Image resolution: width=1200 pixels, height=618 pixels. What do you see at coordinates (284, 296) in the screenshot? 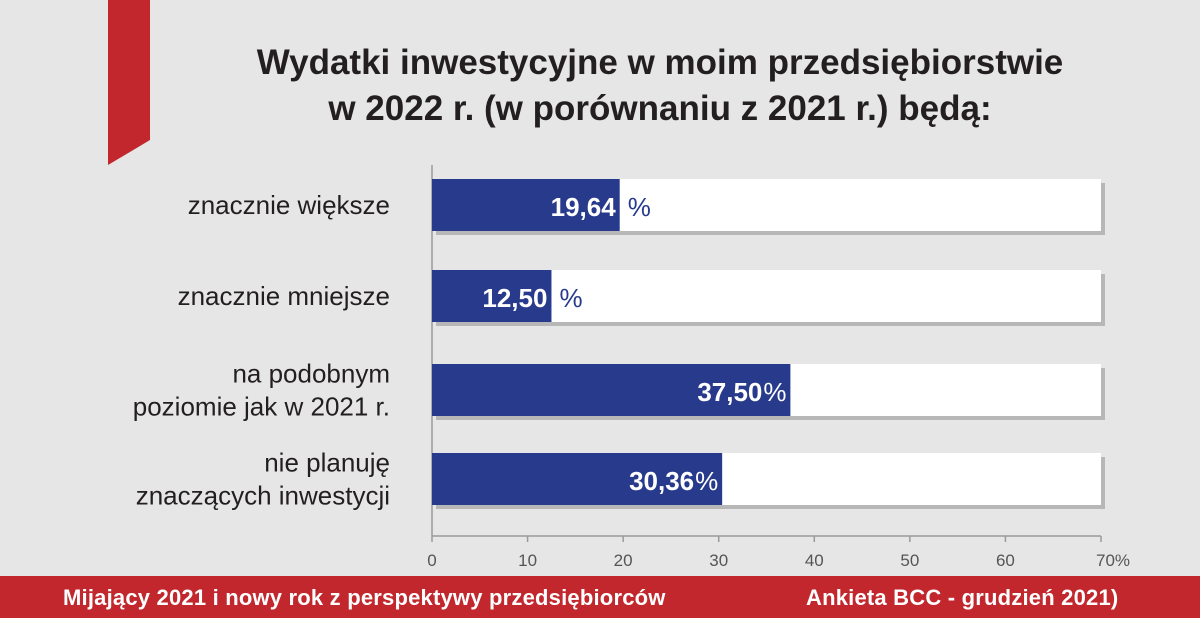
I see `category-label: znacznie mniejsze` at bounding box center [284, 296].